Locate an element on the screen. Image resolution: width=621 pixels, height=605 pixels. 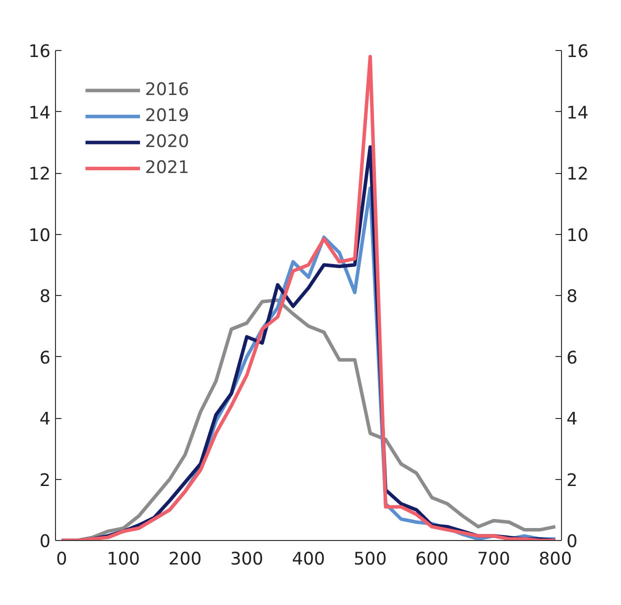
y2-tick-label: 16 is located at coordinates (577, 52).